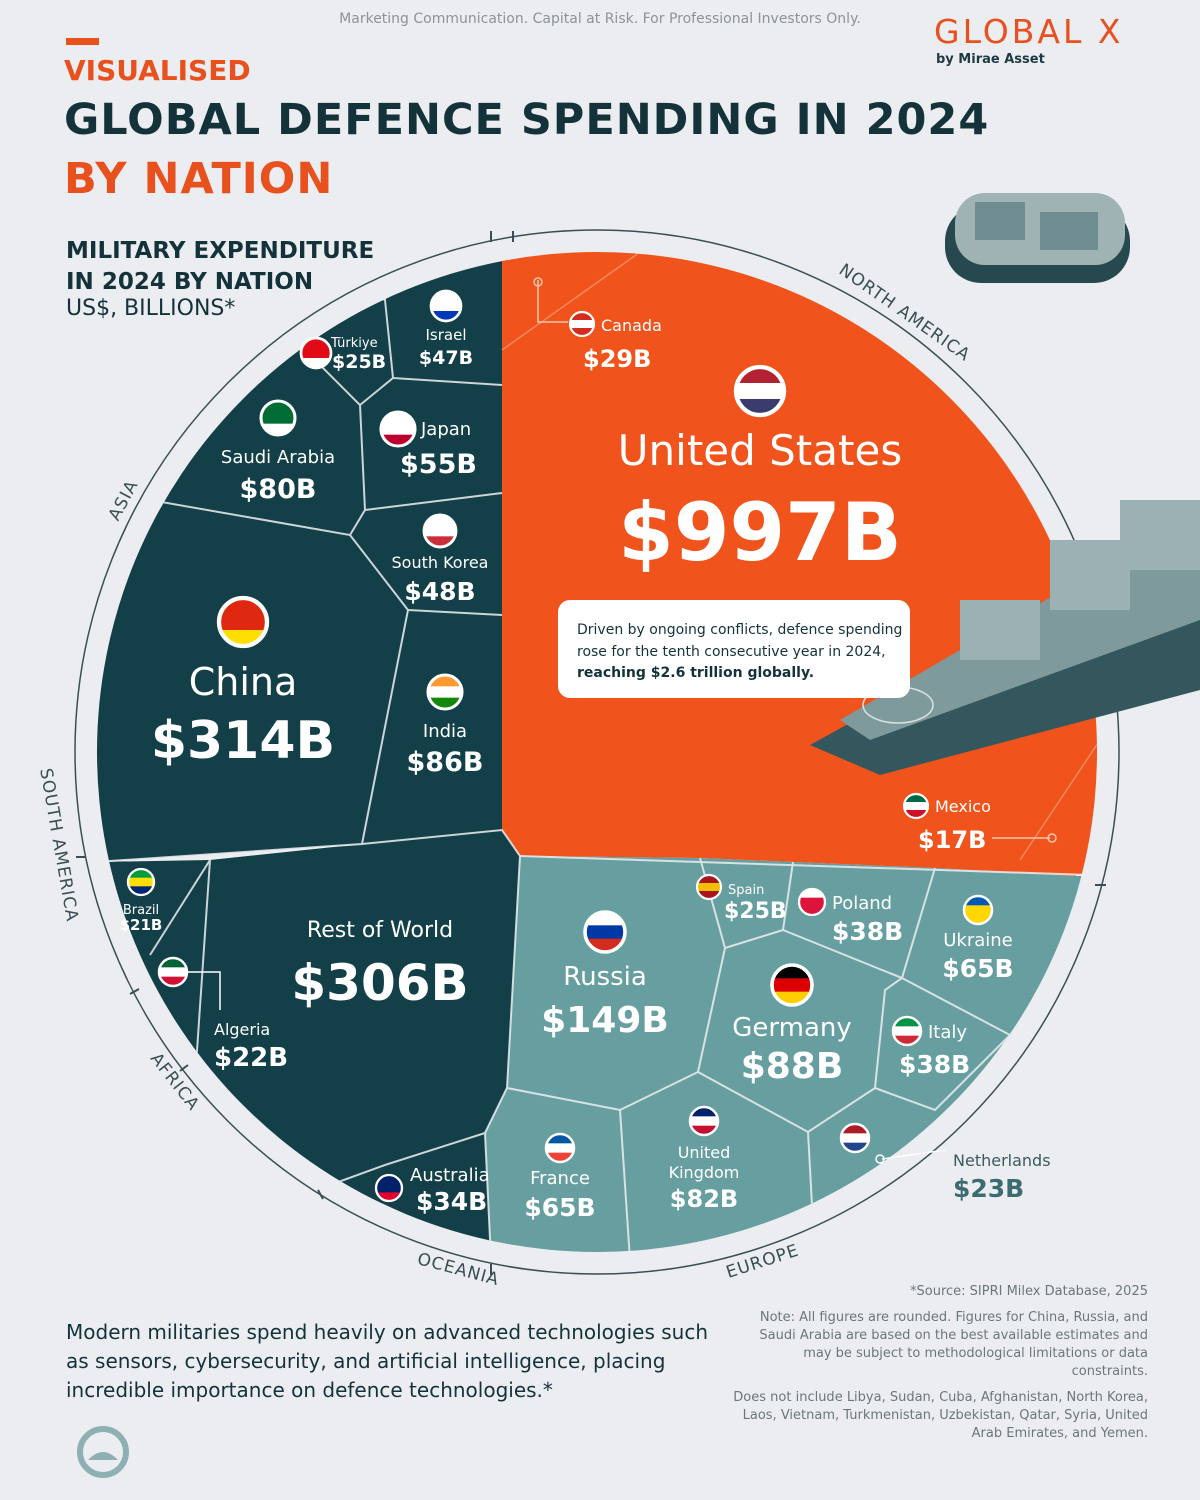  I want to click on label-algeria-name: Algeria, so click(242, 1029).